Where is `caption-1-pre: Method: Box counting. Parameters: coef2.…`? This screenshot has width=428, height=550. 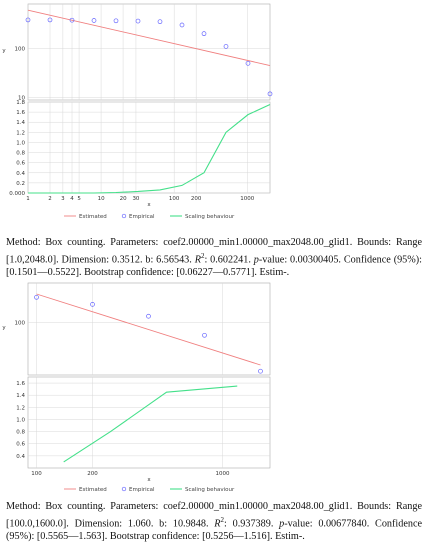 caption-1-pre: Method: Box counting. Parameters: coef2.… is located at coordinates (214, 251).